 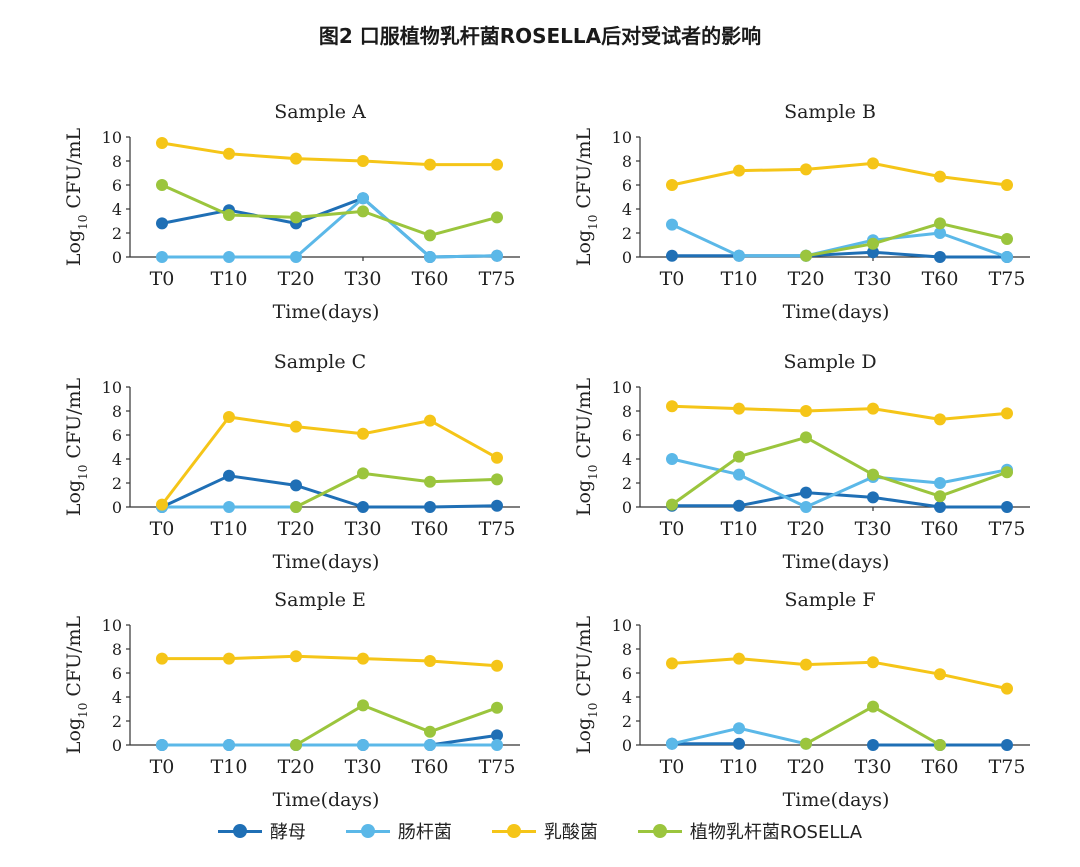 What do you see at coordinates (296, 529) in the screenshot?
I see `x-tick-label: T20` at bounding box center [296, 529].